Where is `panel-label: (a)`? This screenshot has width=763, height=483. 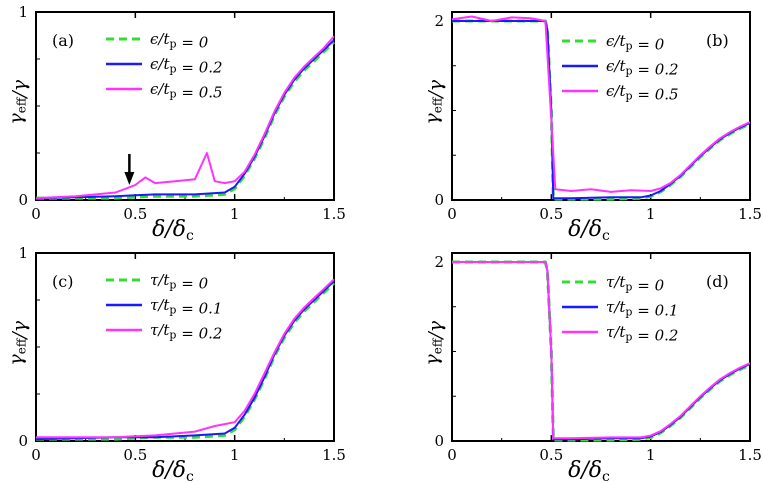 panel-label: (a) is located at coordinates (63, 40).